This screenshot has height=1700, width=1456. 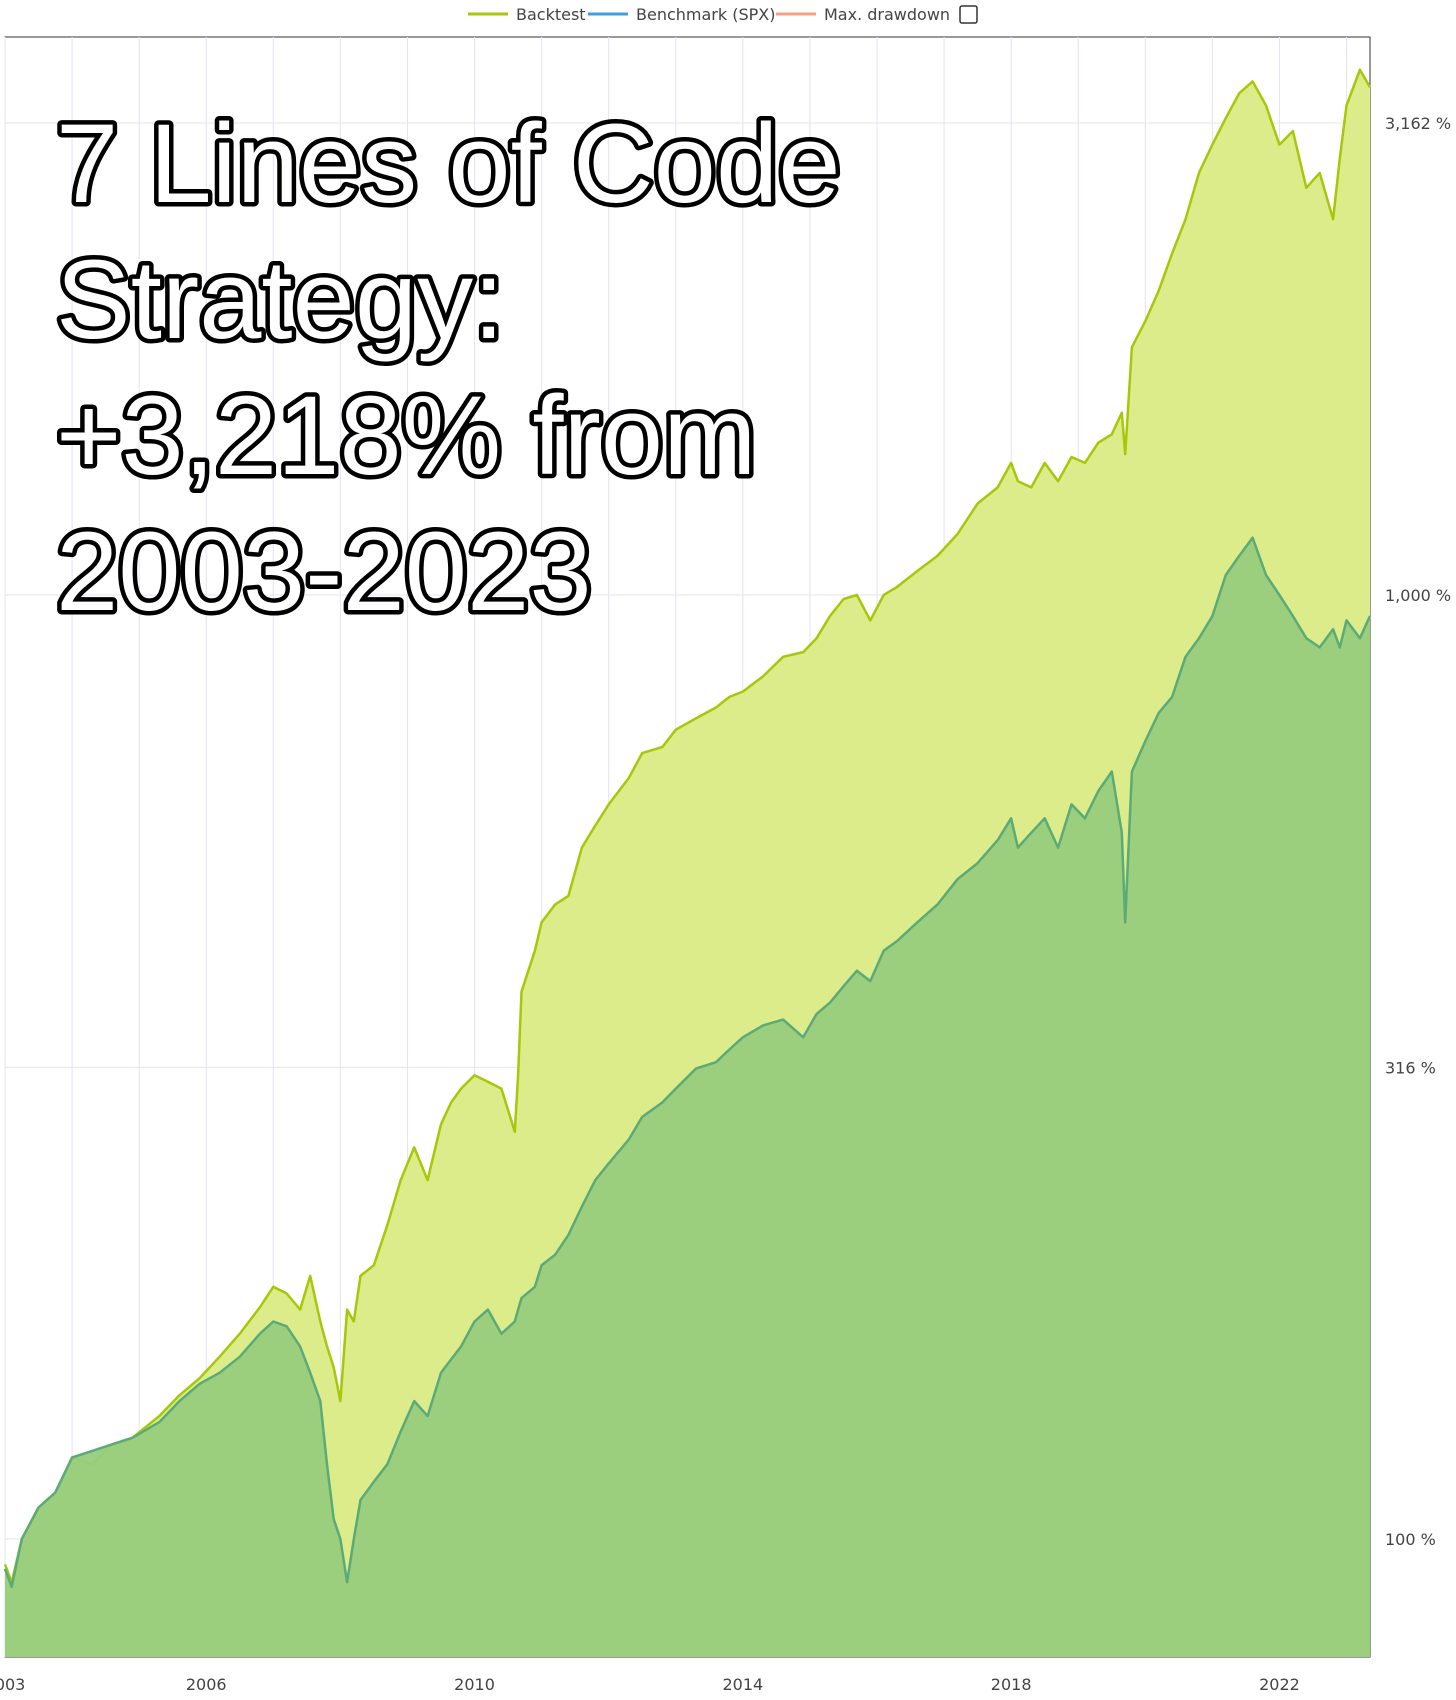 I want to click on y-tick-label: 100 %, so click(x=1410, y=1539).